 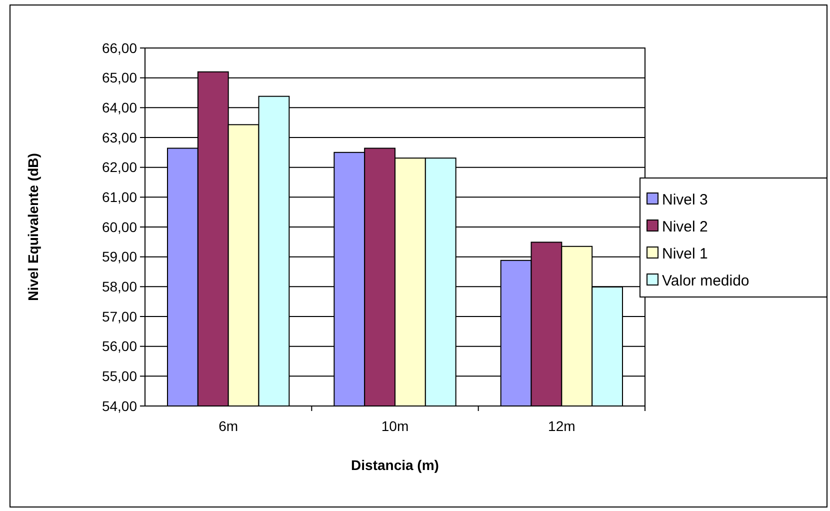 I want to click on y-tick-label: 63,00, so click(x=120, y=137).